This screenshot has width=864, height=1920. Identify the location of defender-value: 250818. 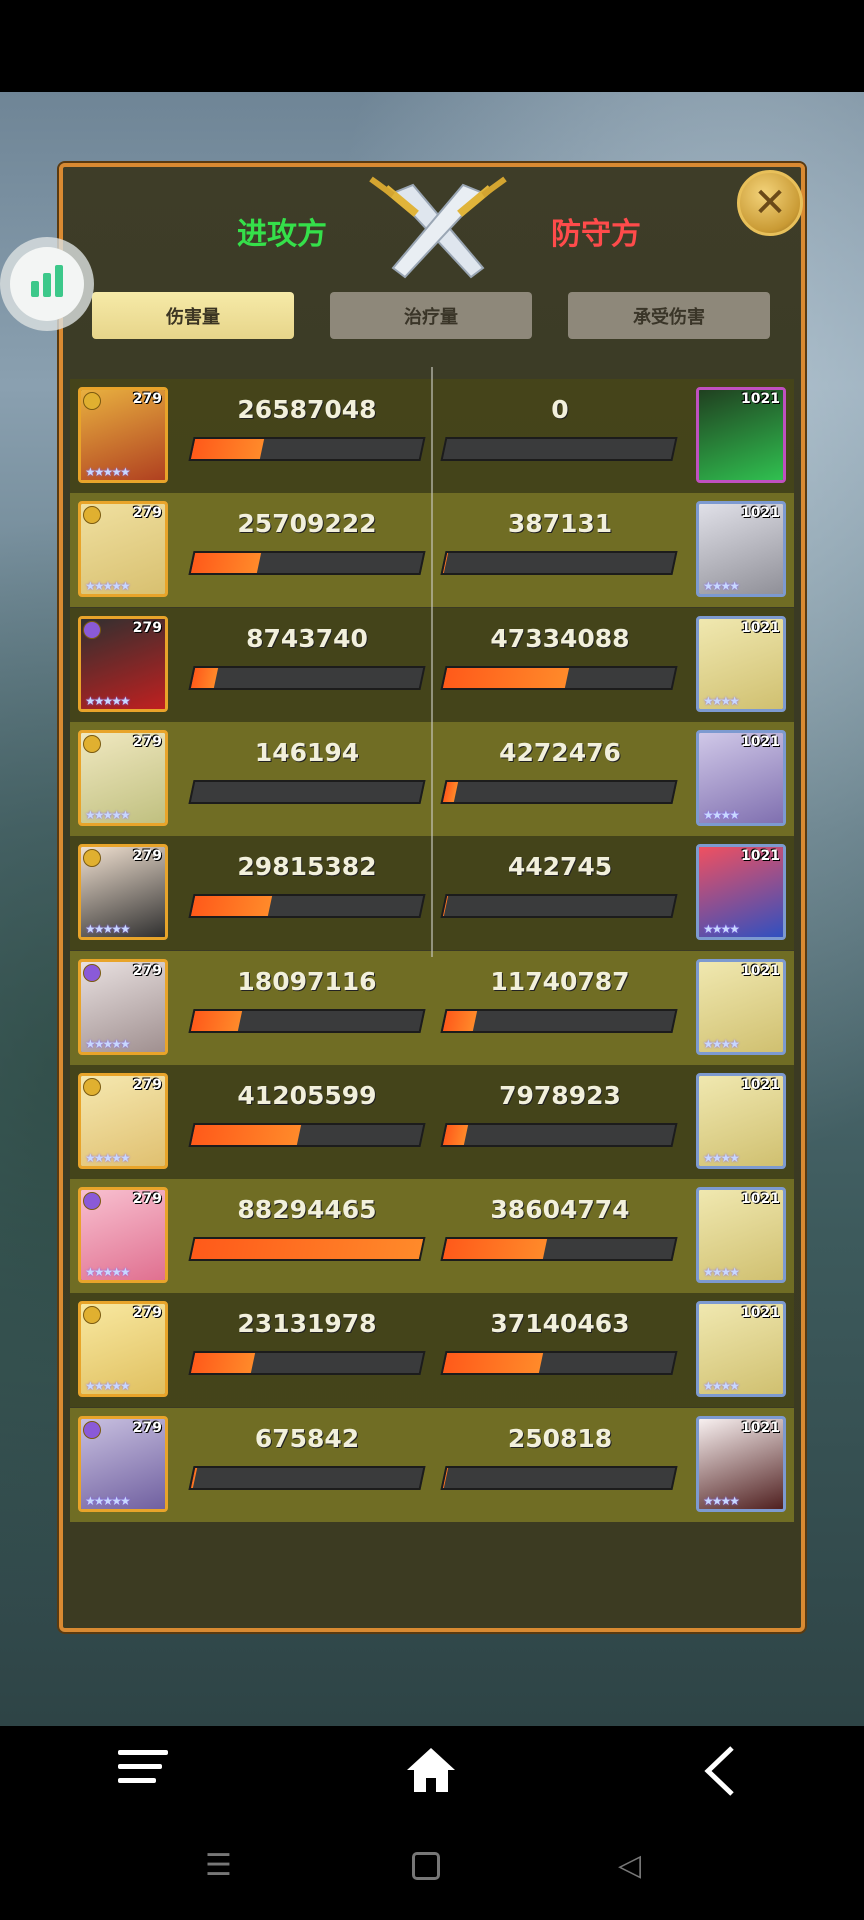
(560, 1438).